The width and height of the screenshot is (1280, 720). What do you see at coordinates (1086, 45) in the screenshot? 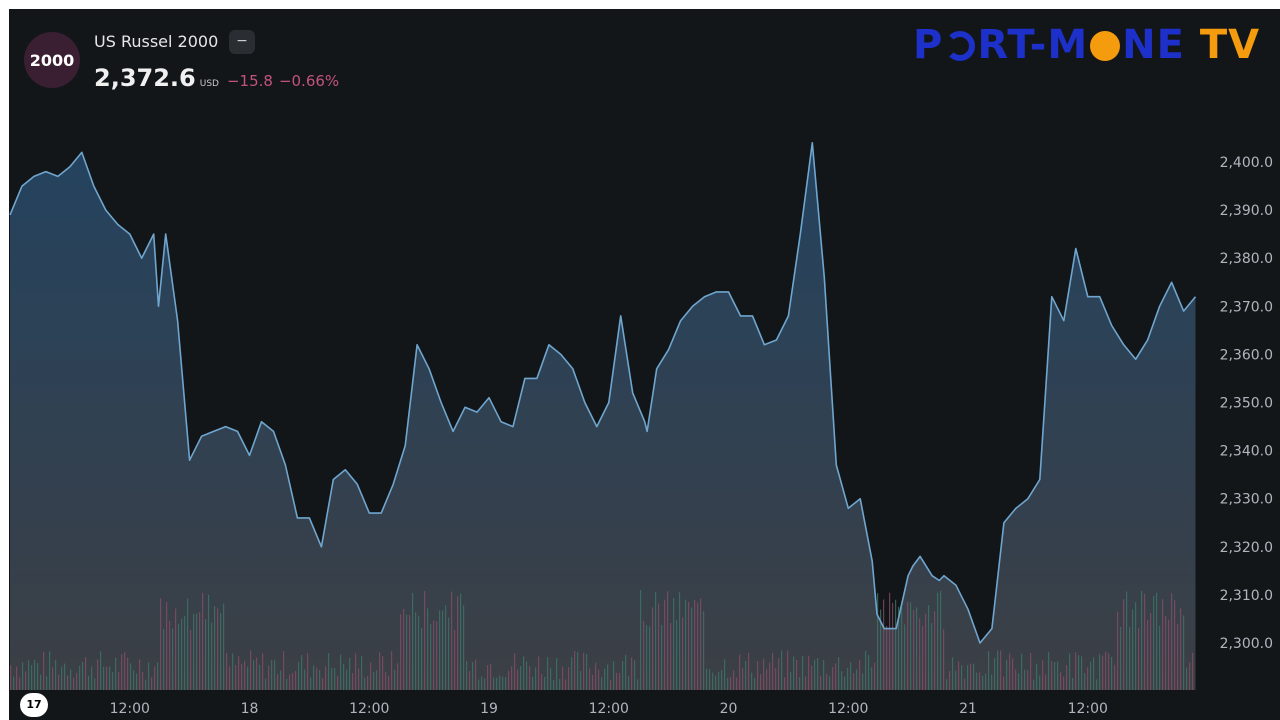
I see `brand-logo: P RT-M NE TV` at bounding box center [1086, 45].